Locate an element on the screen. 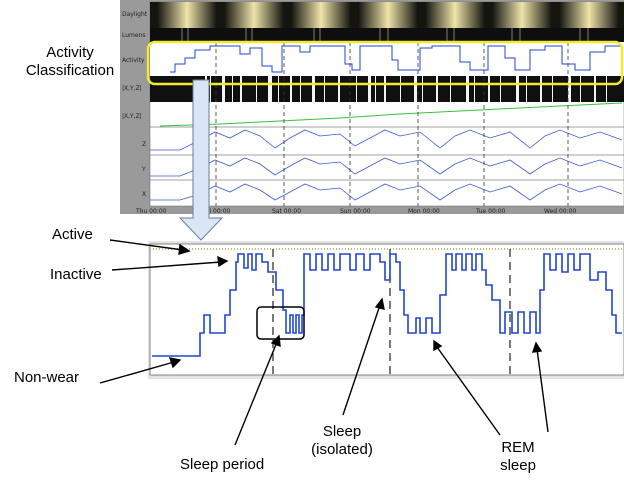 Image resolution: width=624 pixels, height=487 pixels. sleep-isolated-line2: (isolated) is located at coordinates (342, 449).